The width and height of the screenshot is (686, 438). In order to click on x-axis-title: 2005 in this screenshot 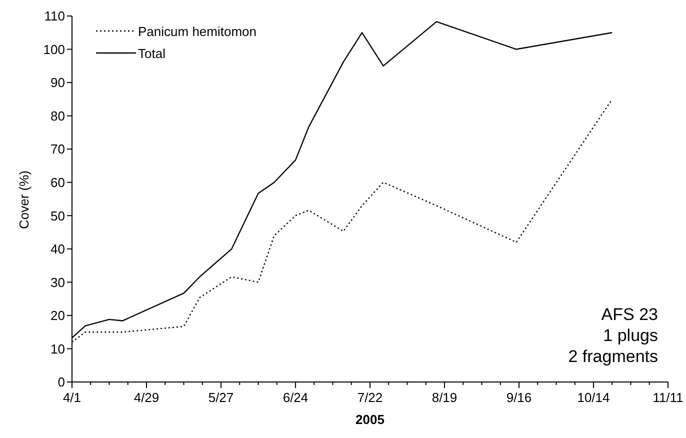, I will do `click(370, 419)`.